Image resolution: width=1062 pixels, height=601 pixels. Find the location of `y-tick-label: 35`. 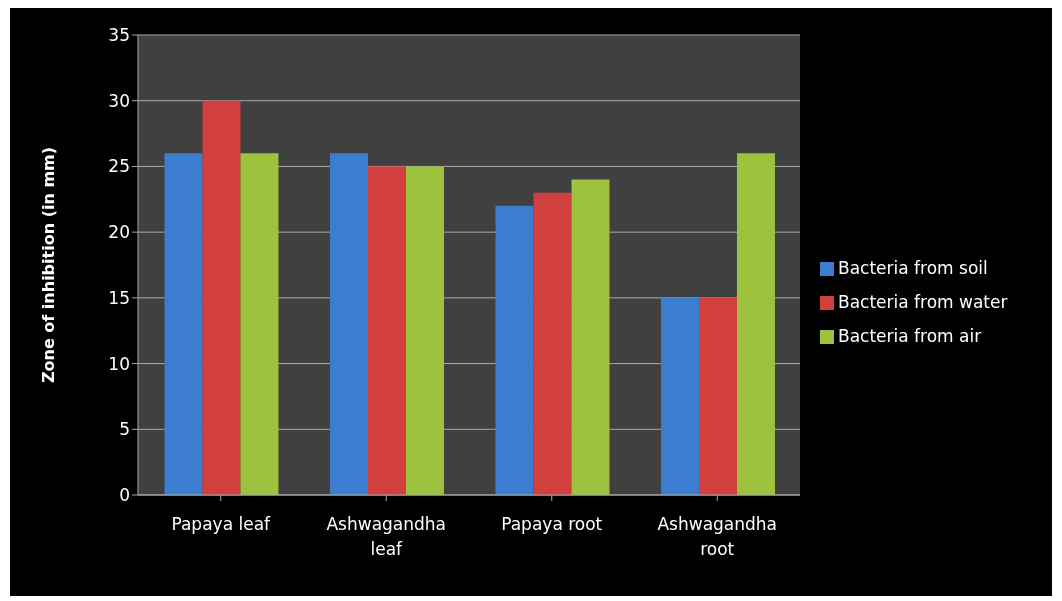

y-tick-label: 35 is located at coordinates (119, 35).